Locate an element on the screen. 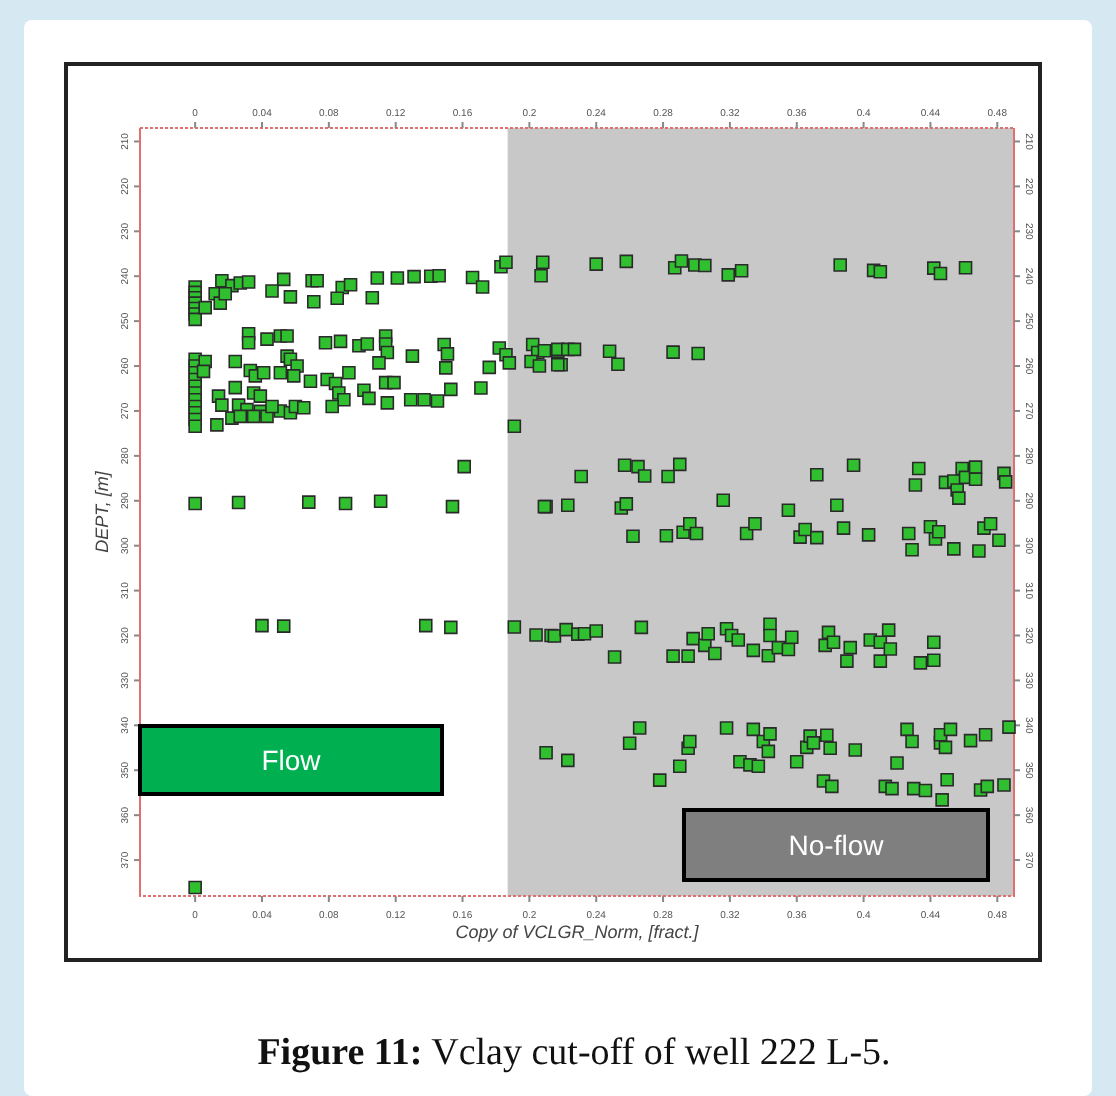  label-box: No-flow is located at coordinates (836, 845).